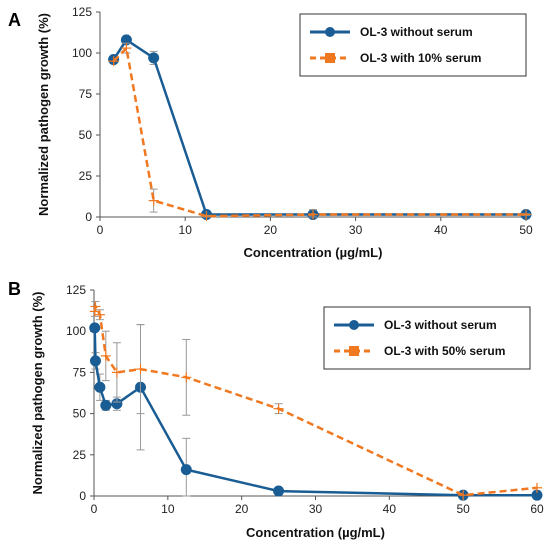 This screenshot has height=547, width=550. What do you see at coordinates (14, 289) in the screenshot?
I see `panel-label: B` at bounding box center [14, 289].